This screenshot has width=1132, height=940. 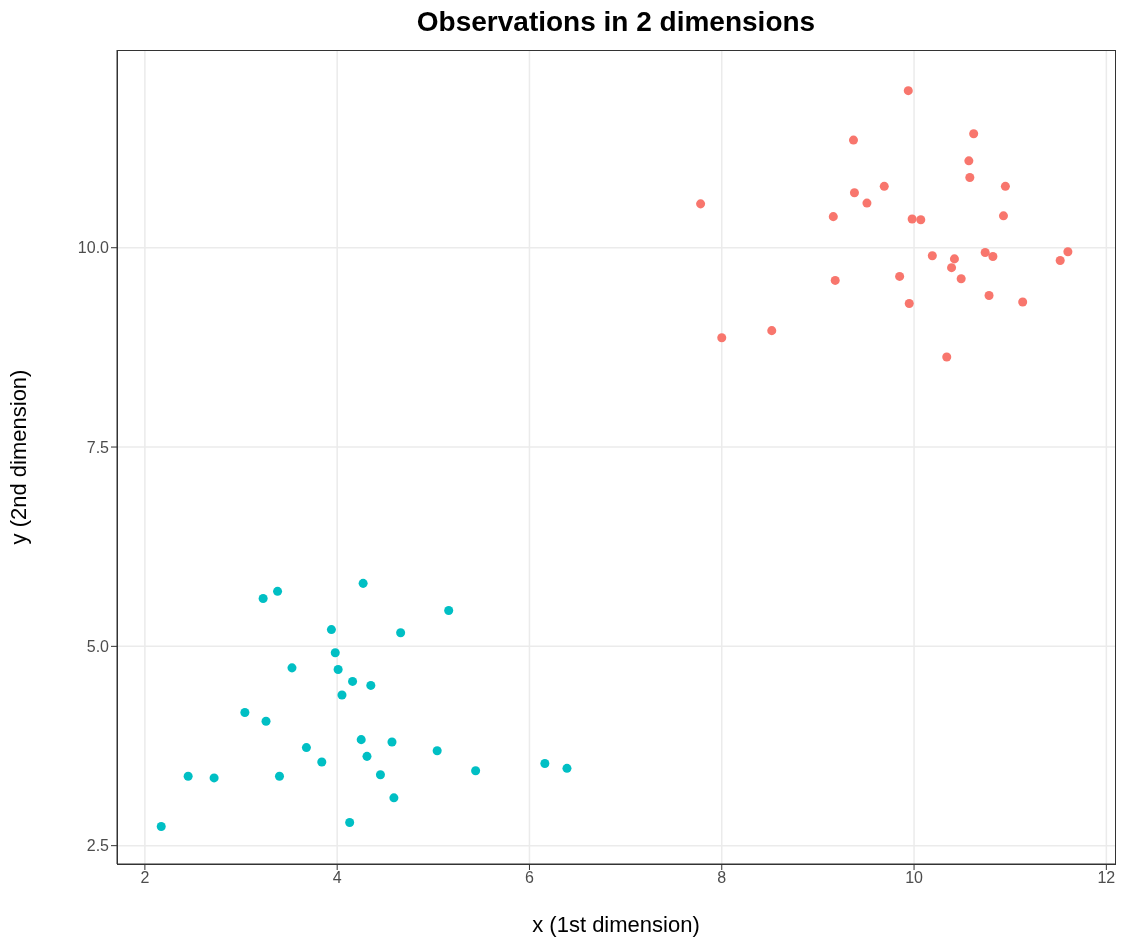 What do you see at coordinates (616, 924) in the screenshot?
I see `x-axis-title: x (1st dimension)` at bounding box center [616, 924].